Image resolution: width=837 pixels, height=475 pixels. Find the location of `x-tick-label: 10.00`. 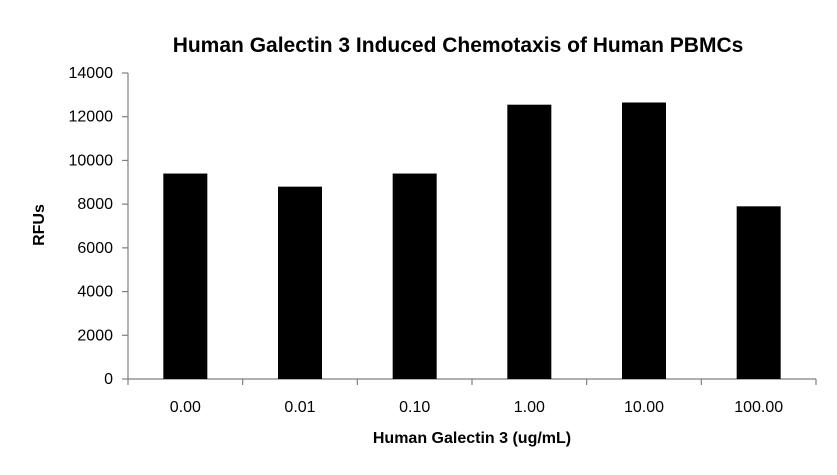

x-tick-label: 10.00 is located at coordinates (644, 407).